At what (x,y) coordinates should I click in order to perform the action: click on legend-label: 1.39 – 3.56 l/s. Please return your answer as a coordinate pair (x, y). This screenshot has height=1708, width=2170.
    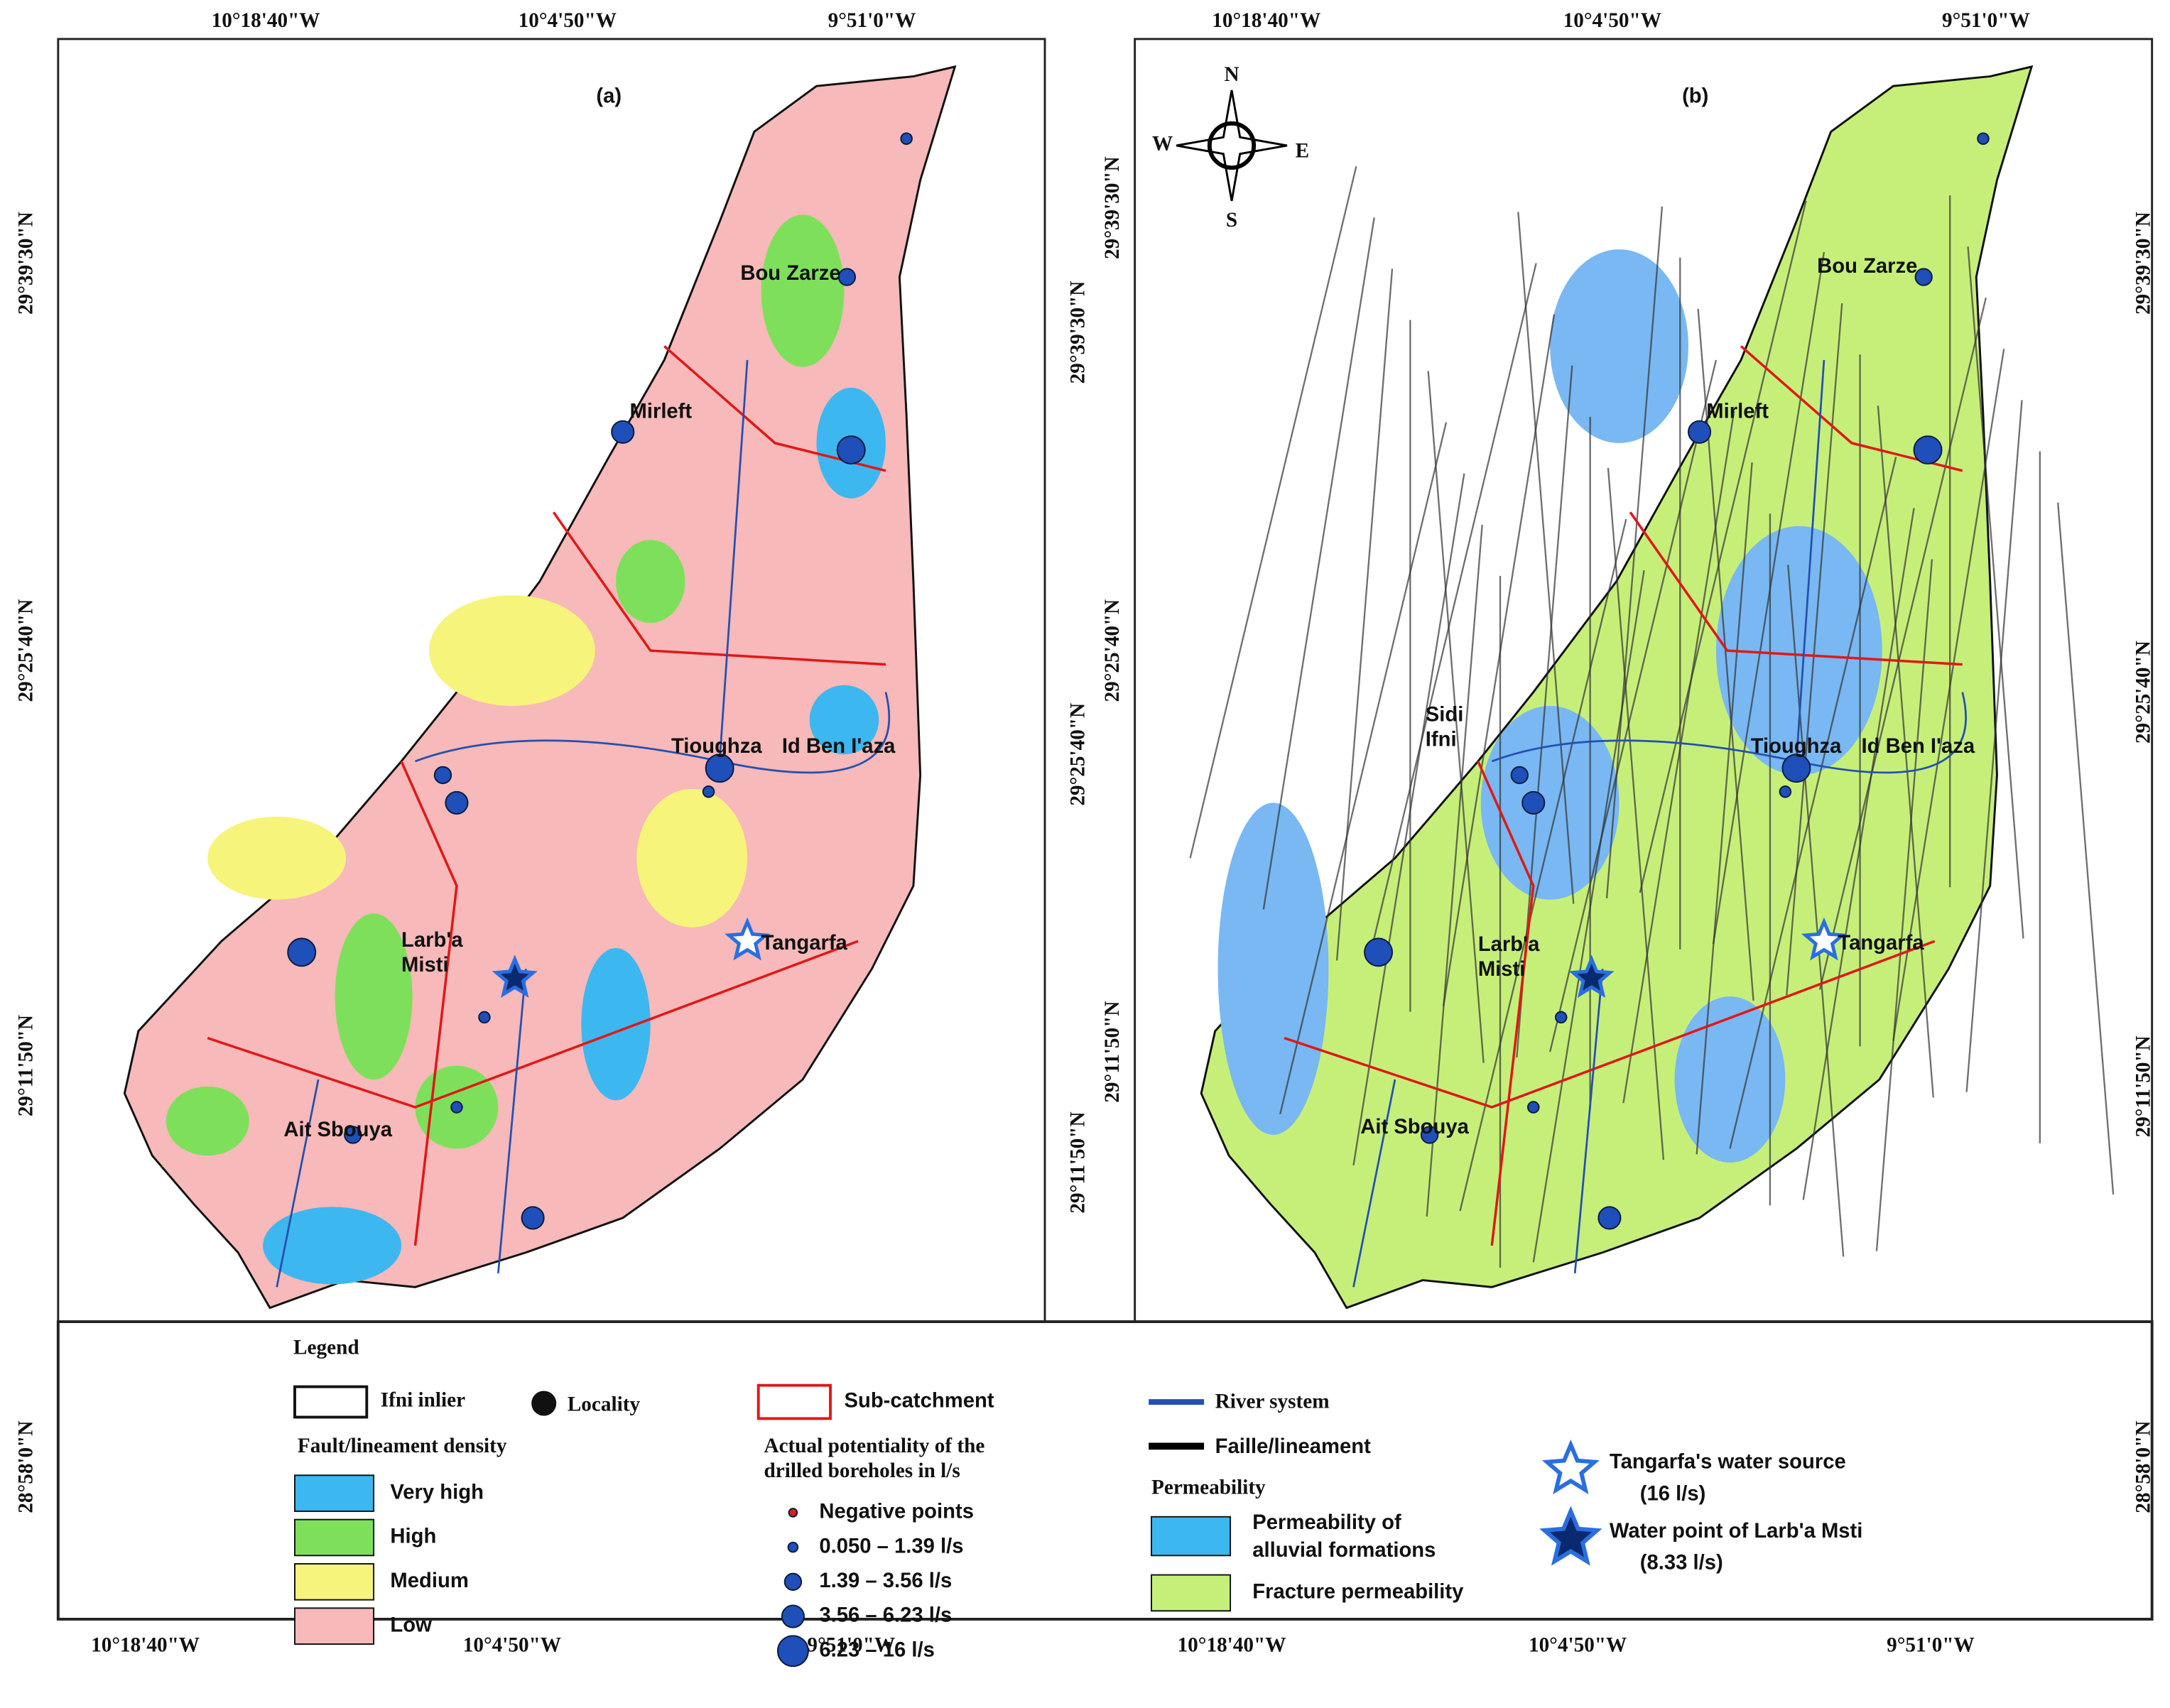
    Looking at the image, I should click on (885, 1581).